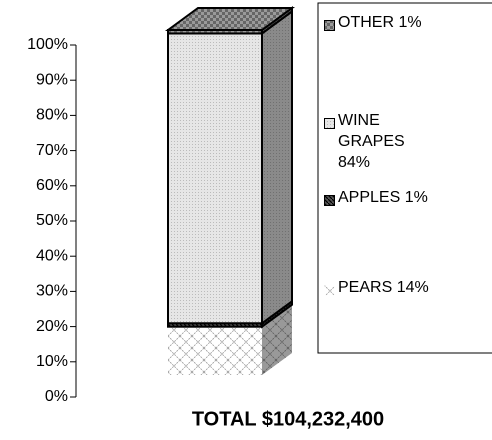 The image size is (492, 440). I want to click on legend-item: OTHER 1%, so click(379, 24).